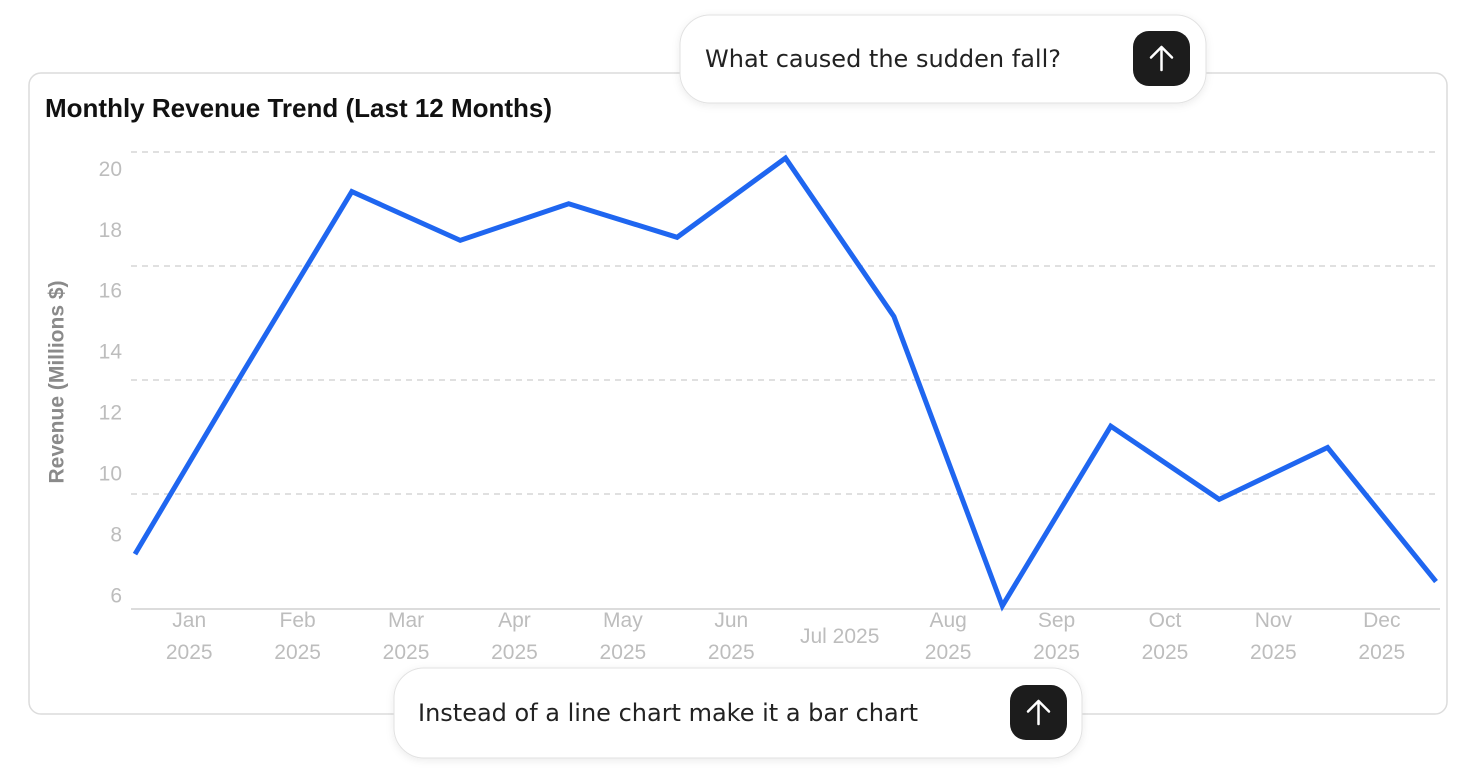 The width and height of the screenshot is (1476, 780). Describe the element at coordinates (731, 636) in the screenshot. I see `x-tick-label: Jun 2025` at that location.